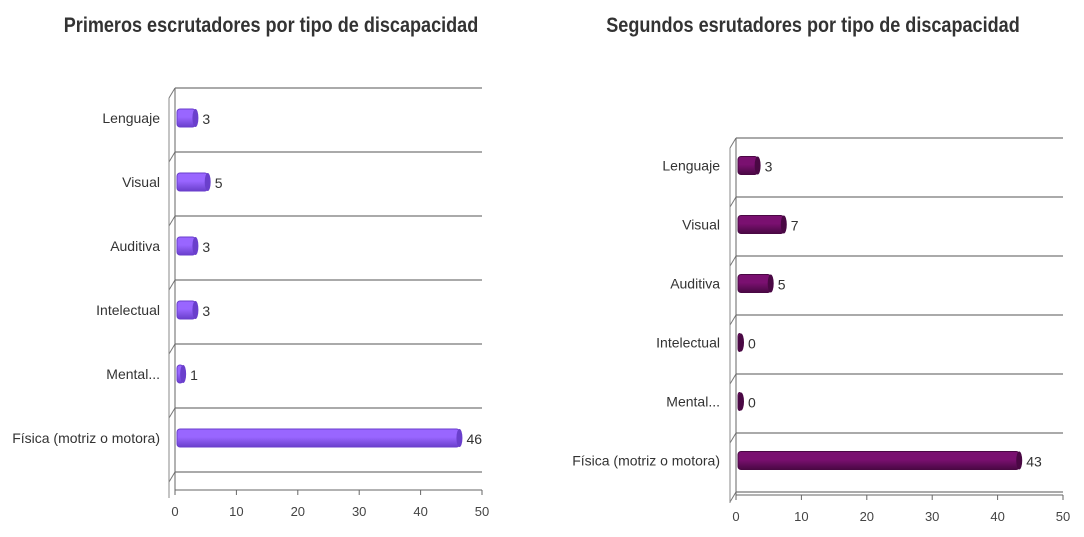  I want to click on data-label: 46, so click(474, 439).